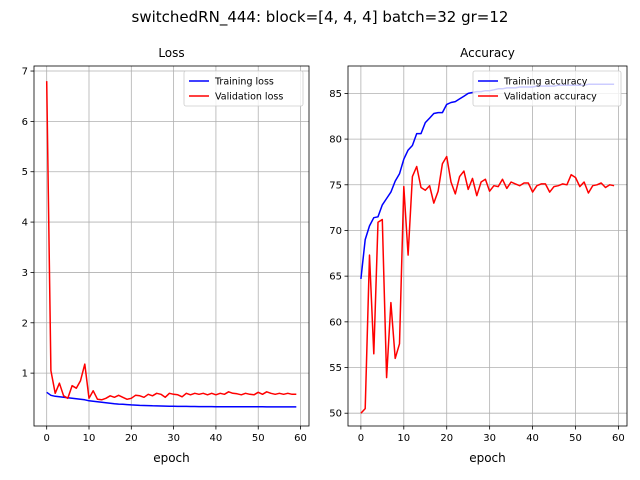 The image size is (640, 480). I want to click on legend-label: Validation loss, so click(249, 97).